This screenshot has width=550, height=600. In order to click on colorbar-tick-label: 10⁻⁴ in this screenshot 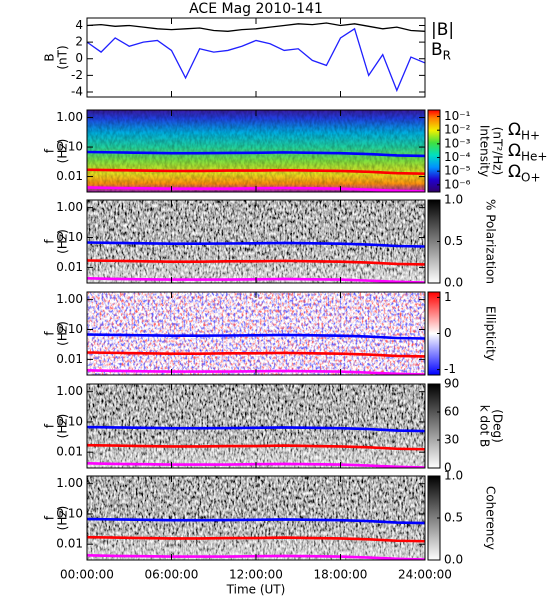, I will do `click(457, 157)`.